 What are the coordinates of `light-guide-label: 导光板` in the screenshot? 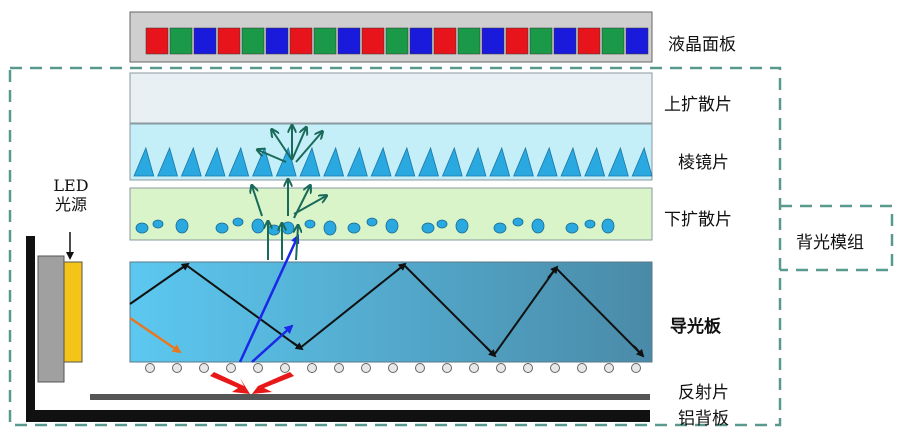 It's located at (695, 327).